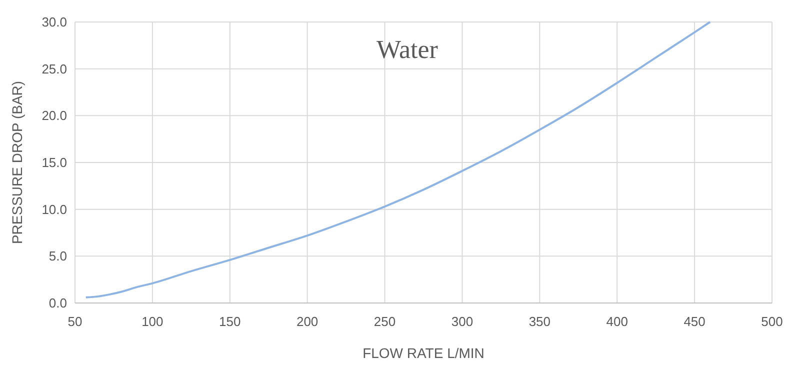 The image size is (800, 370). What do you see at coordinates (407, 49) in the screenshot?
I see `text: Water` at bounding box center [407, 49].